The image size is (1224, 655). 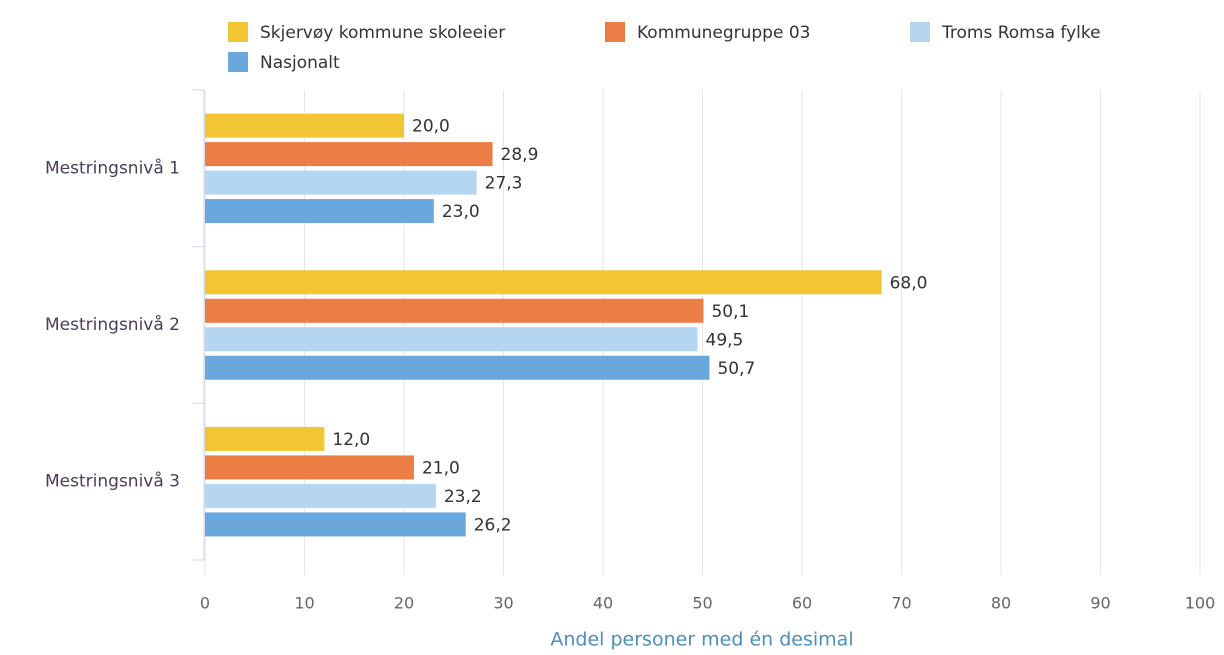 I want to click on x-tick-label: 30, so click(x=503, y=603).